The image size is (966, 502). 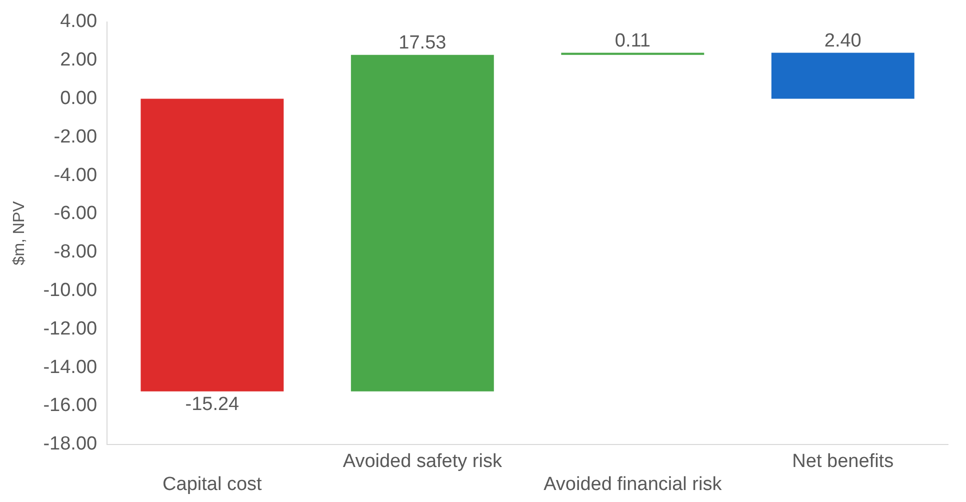 I want to click on y-axis-title: $m, NPV, so click(x=19, y=233).